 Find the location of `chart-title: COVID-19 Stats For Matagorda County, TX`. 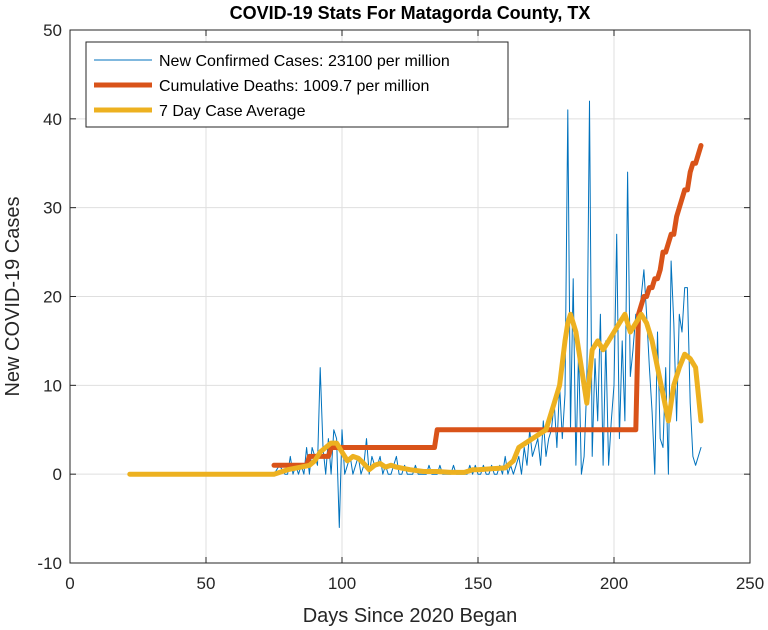

chart-title: COVID-19 Stats For Matagorda County, TX is located at coordinates (410, 13).